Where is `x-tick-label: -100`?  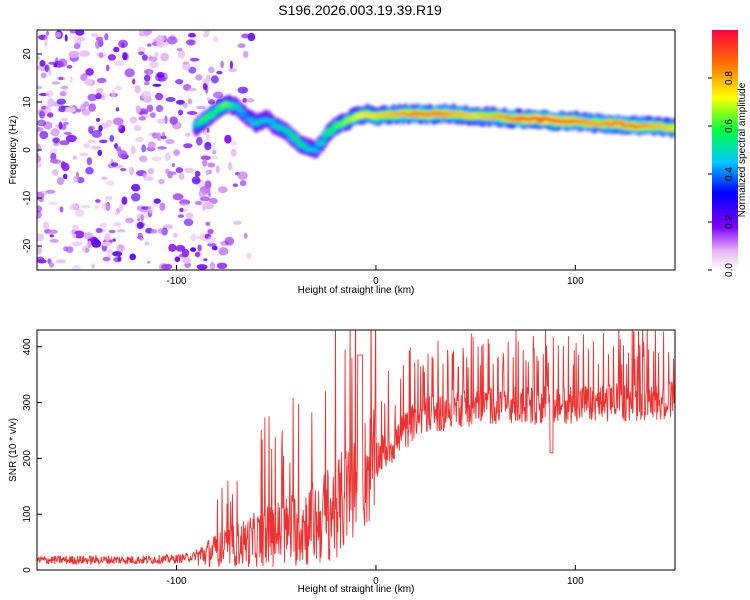 x-tick-label: -100 is located at coordinates (177, 581).